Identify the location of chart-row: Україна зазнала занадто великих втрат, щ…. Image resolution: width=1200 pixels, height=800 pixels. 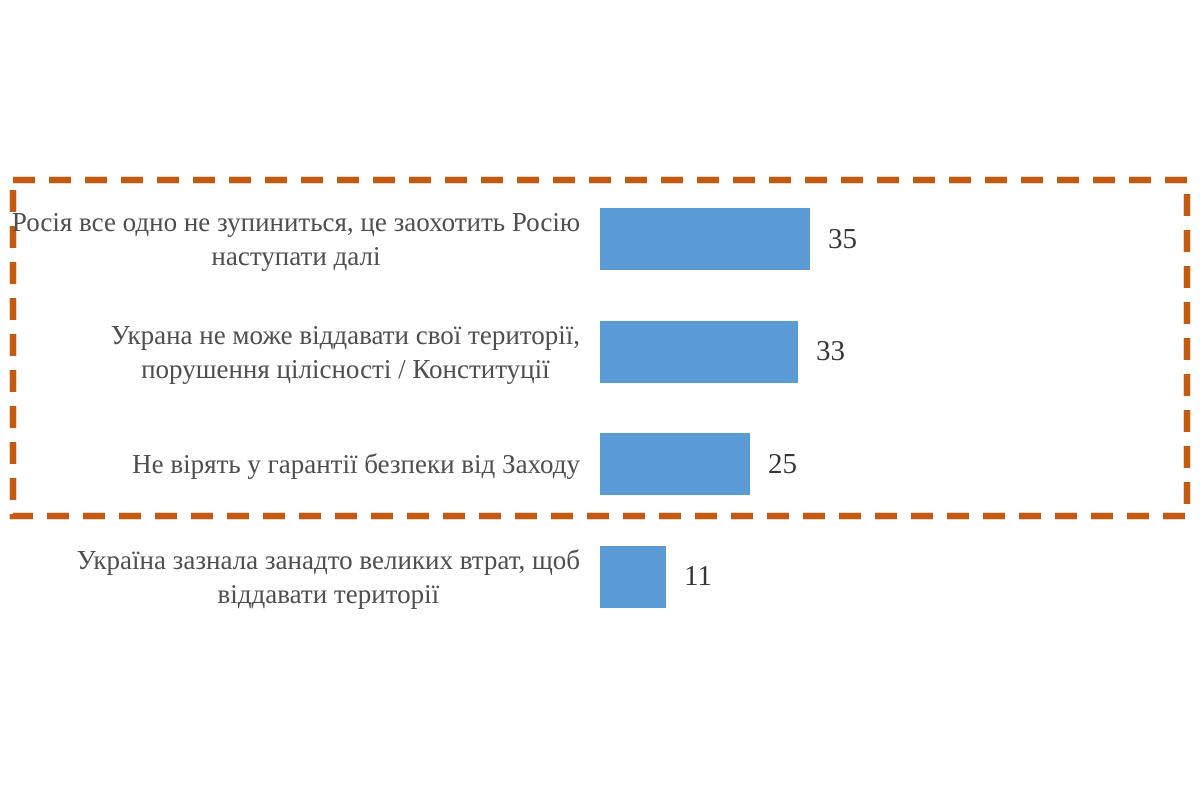
(600, 577).